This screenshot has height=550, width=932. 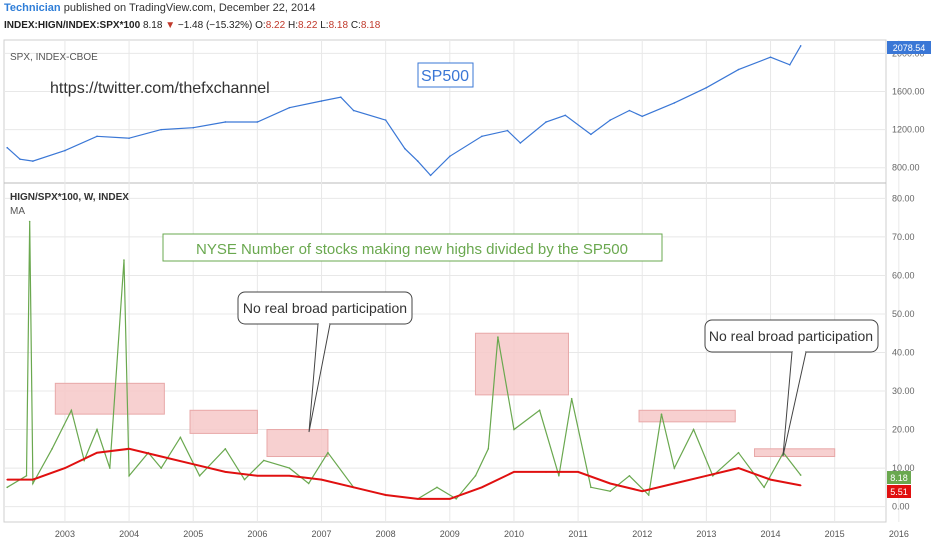 I want to click on x-tick-label: 2014, so click(x=771, y=534).